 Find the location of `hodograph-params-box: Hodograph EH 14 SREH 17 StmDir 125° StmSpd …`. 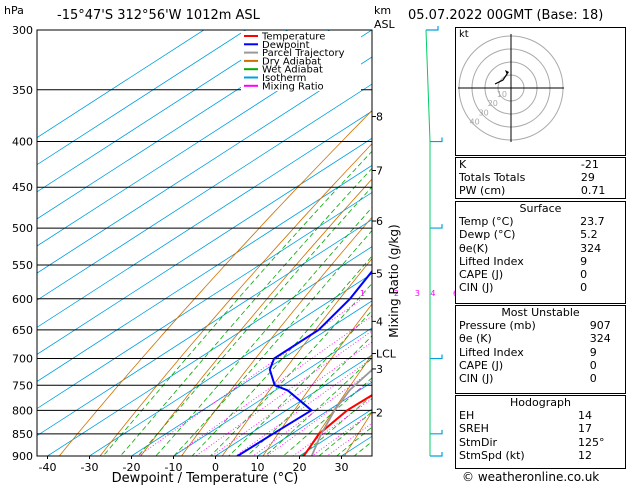

hodograph-params-box: Hodograph EH 14 SREH 17 StmDir 125° StmSpd … is located at coordinates (540, 432).